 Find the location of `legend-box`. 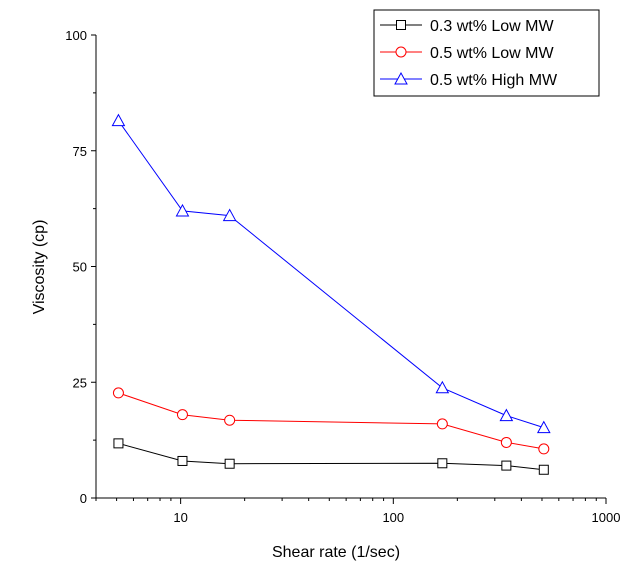

legend-box is located at coordinates (486, 53).